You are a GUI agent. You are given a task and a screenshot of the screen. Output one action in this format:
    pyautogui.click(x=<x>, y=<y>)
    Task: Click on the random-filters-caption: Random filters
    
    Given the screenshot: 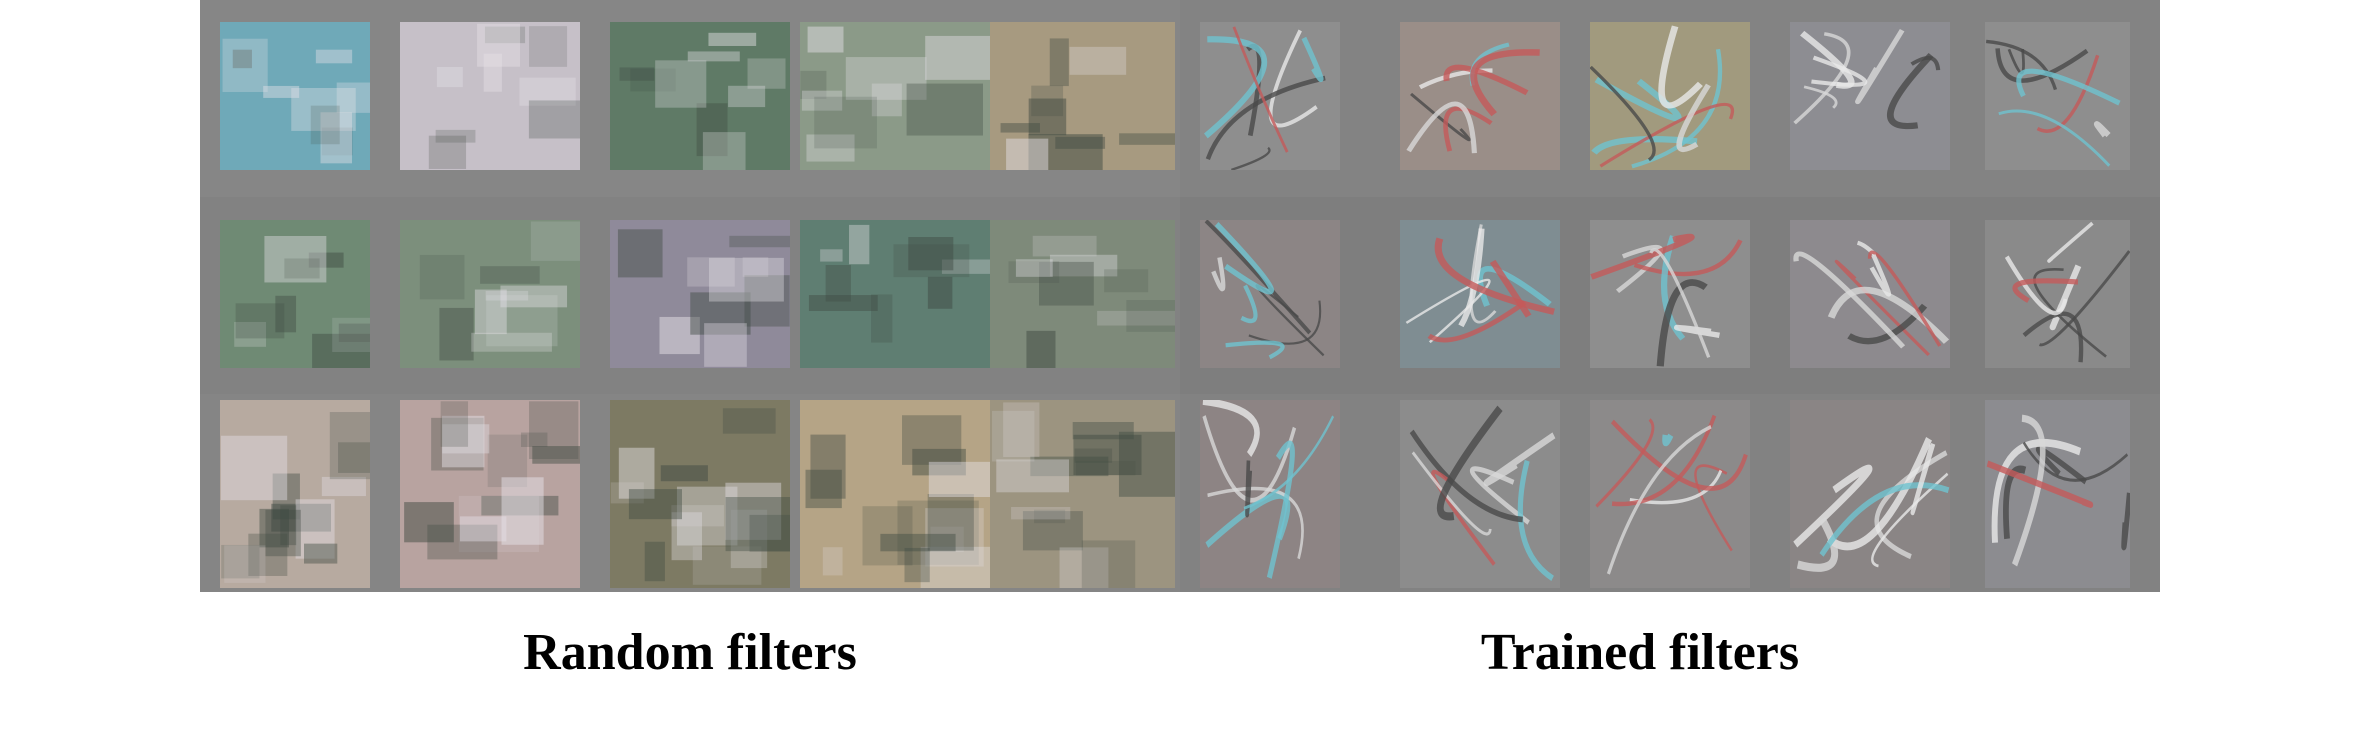 What is the action you would take?
    pyautogui.click(x=690, y=652)
    